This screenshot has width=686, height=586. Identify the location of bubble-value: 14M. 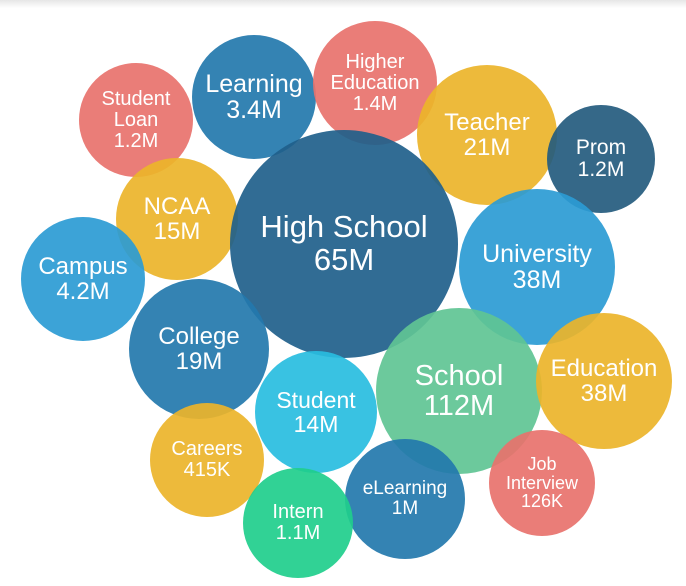
(316, 424).